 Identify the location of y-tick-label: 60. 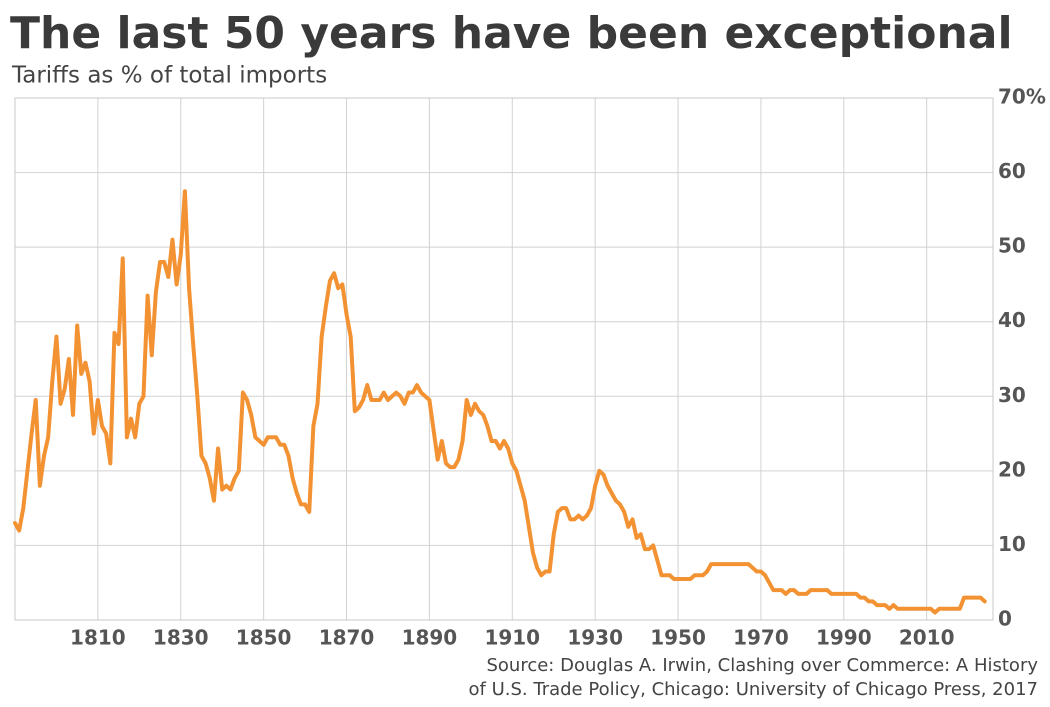
(1012, 171).